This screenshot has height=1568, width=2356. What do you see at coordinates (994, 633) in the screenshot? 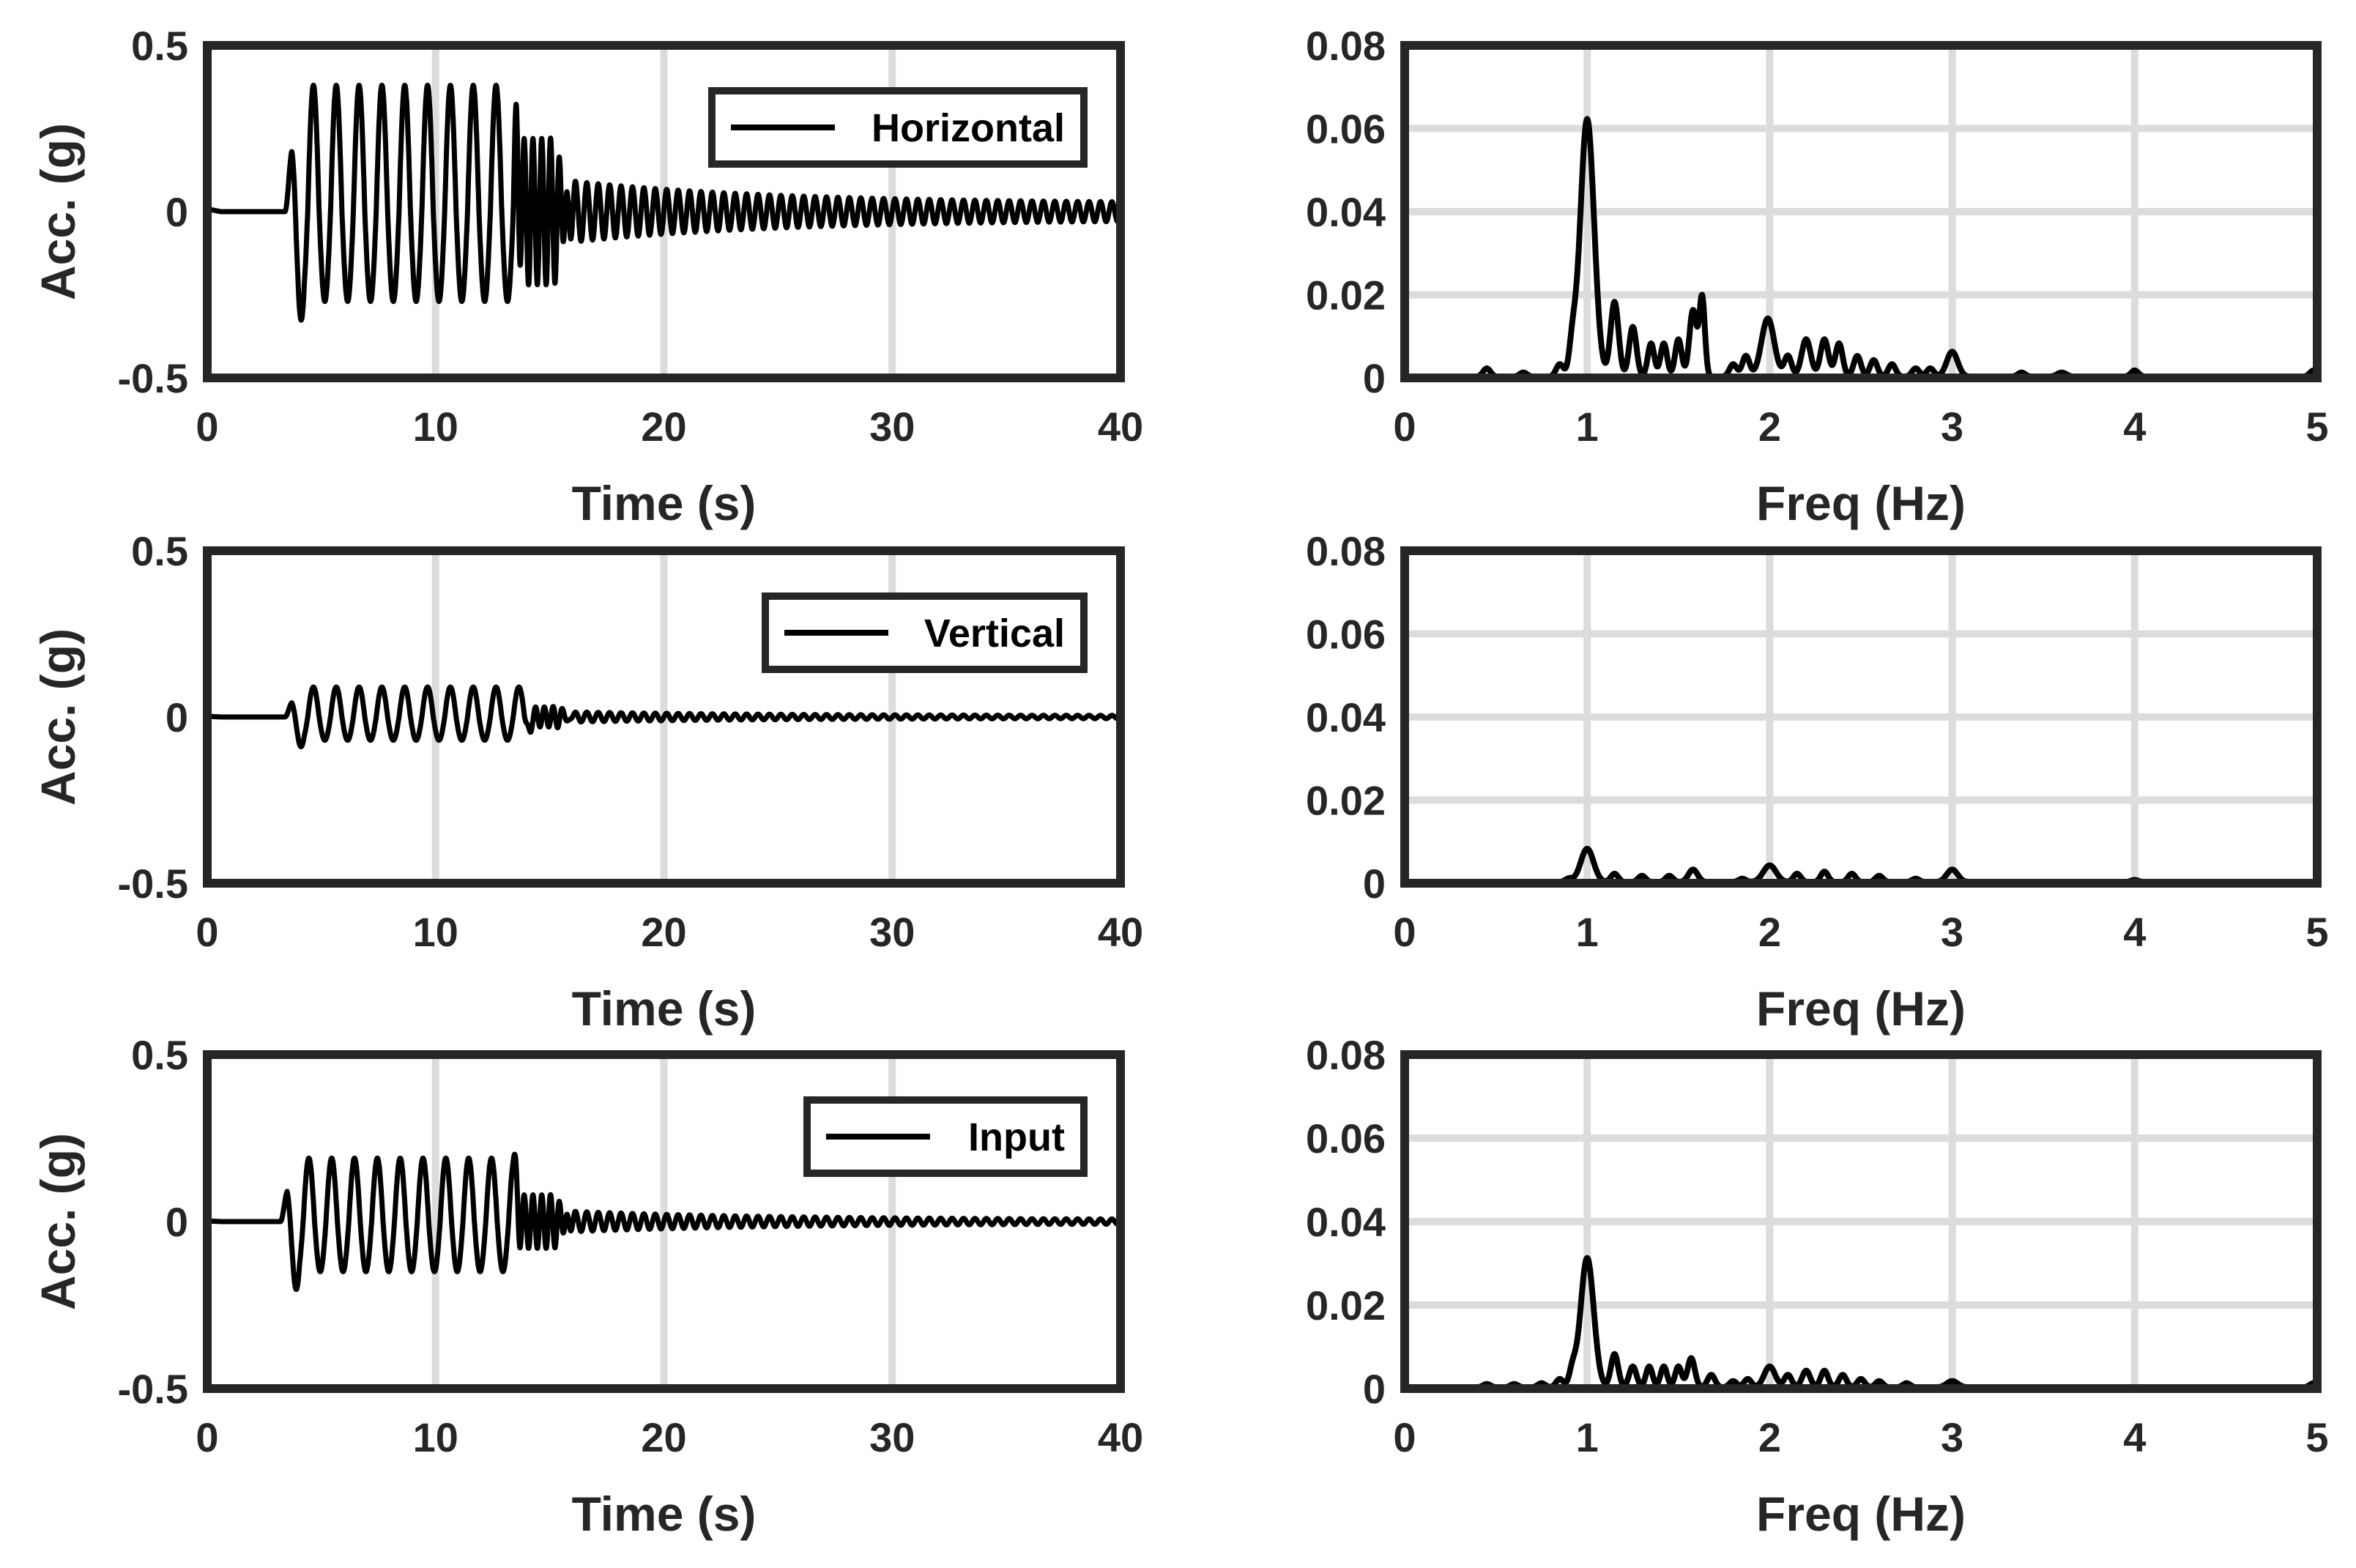
I see `legend-label: Vertical` at bounding box center [994, 633].